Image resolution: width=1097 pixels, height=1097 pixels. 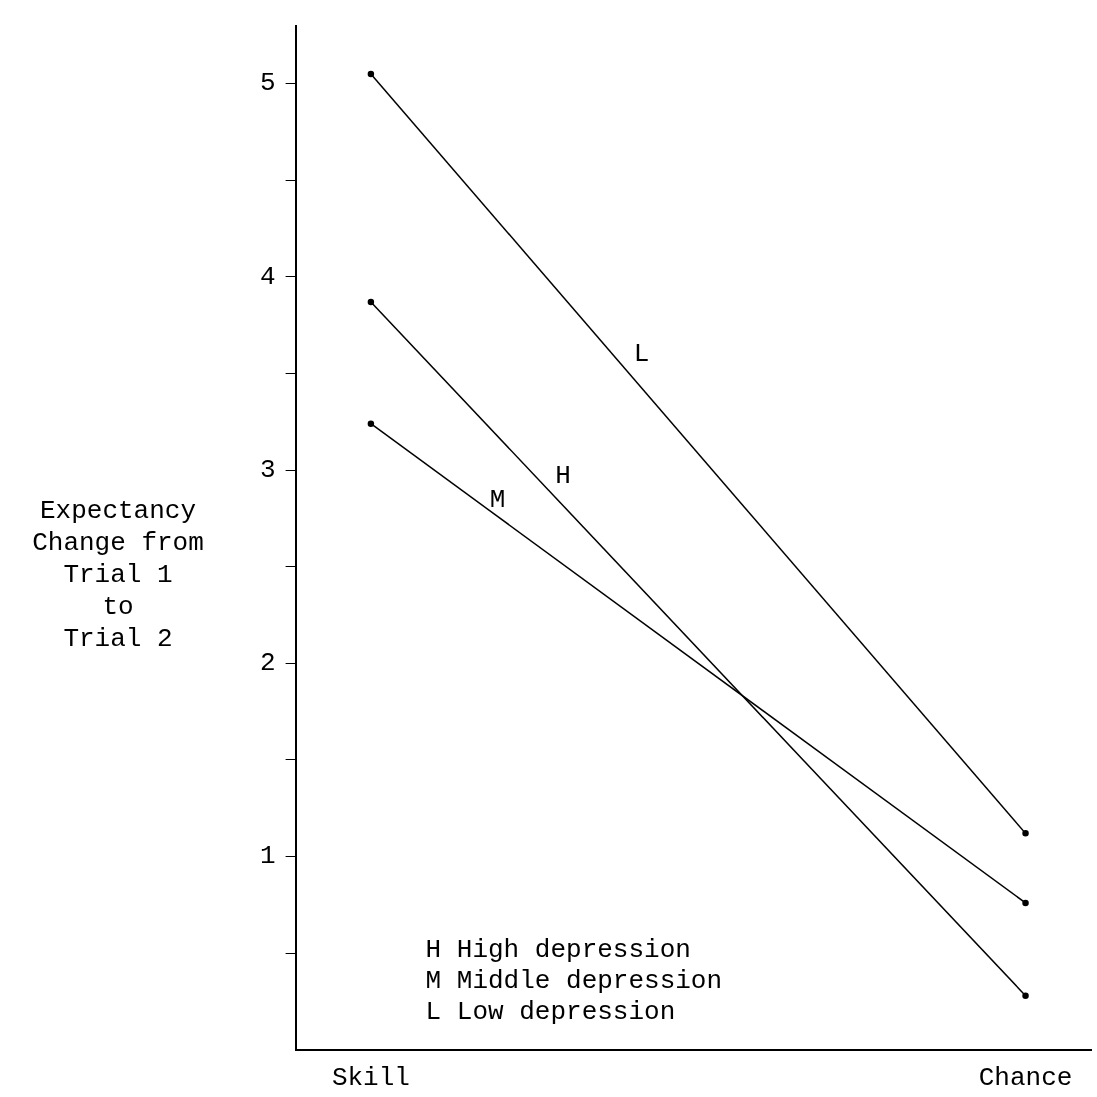 What do you see at coordinates (118, 574) in the screenshot?
I see `y-axis-title: Expectancy Change from Trial 1 to Trial 2` at bounding box center [118, 574].